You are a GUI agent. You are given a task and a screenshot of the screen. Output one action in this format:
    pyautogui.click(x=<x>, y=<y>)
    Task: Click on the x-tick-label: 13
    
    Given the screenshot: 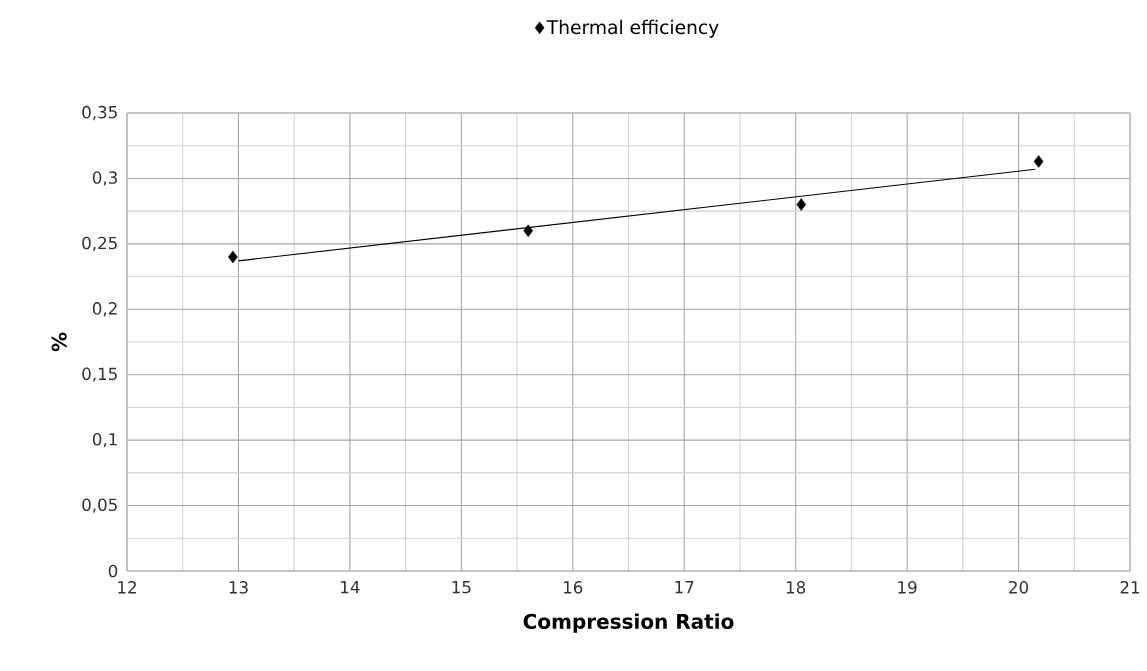 What is the action you would take?
    pyautogui.click(x=238, y=587)
    